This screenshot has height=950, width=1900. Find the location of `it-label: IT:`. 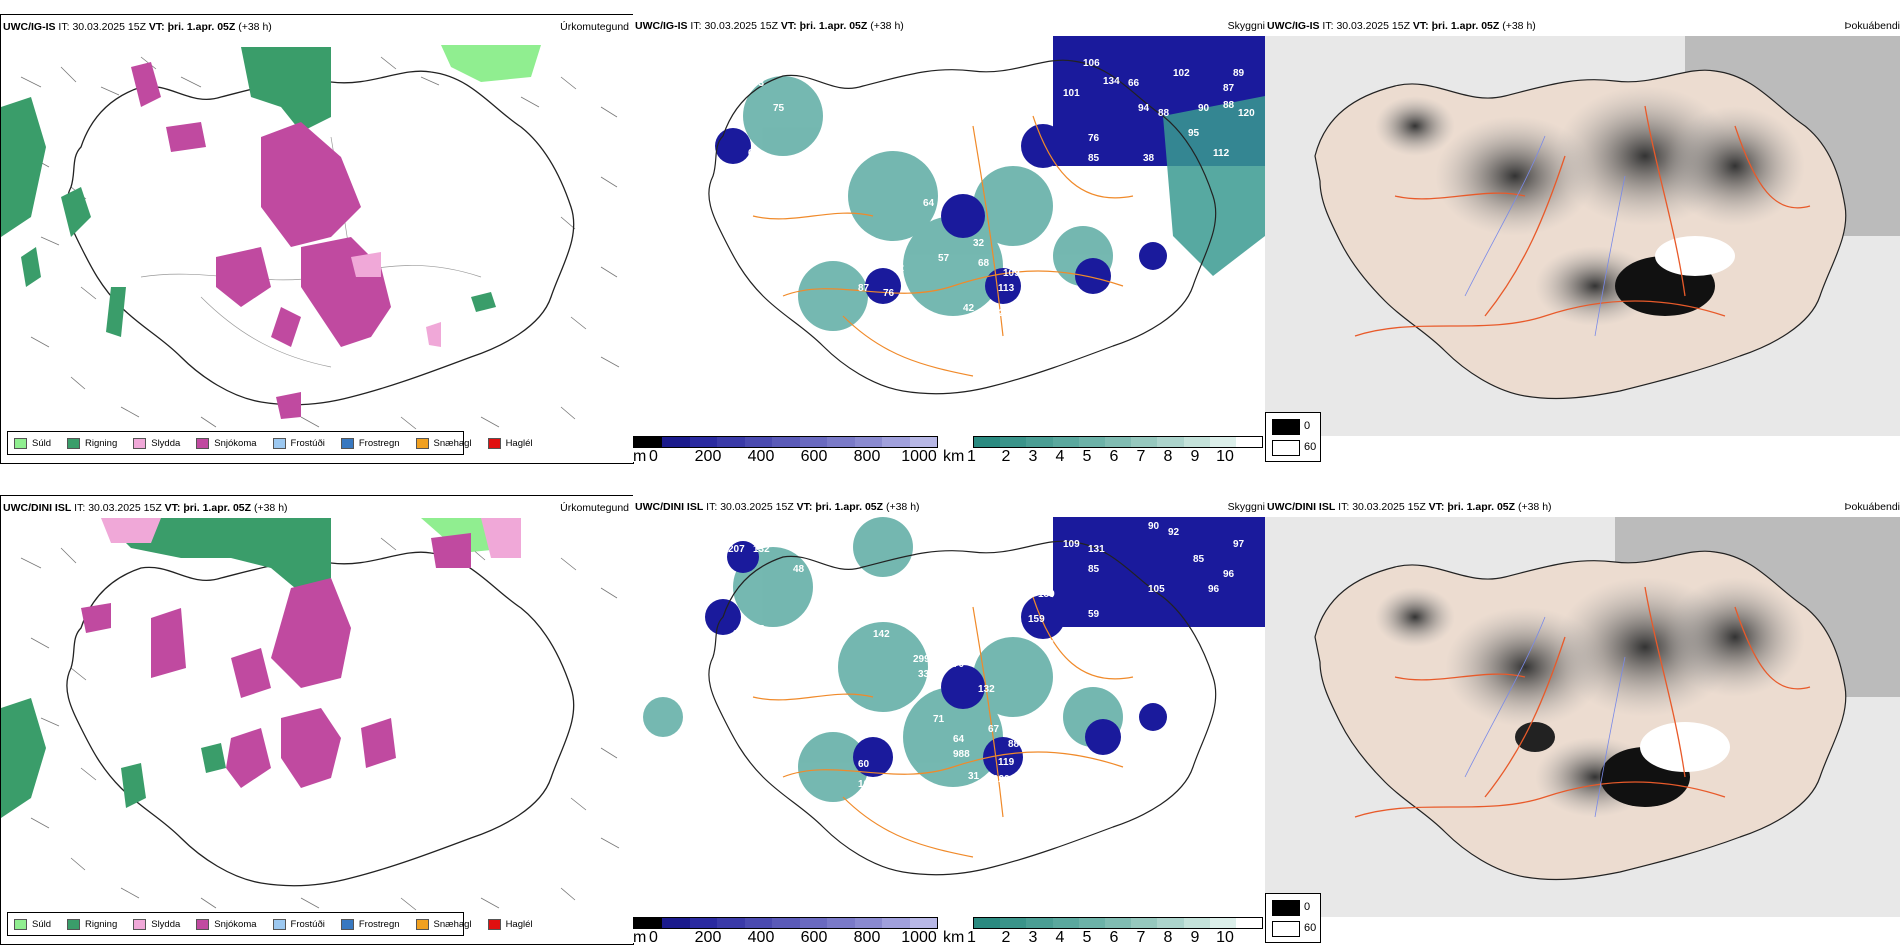

it-label: IT: is located at coordinates (64, 27).